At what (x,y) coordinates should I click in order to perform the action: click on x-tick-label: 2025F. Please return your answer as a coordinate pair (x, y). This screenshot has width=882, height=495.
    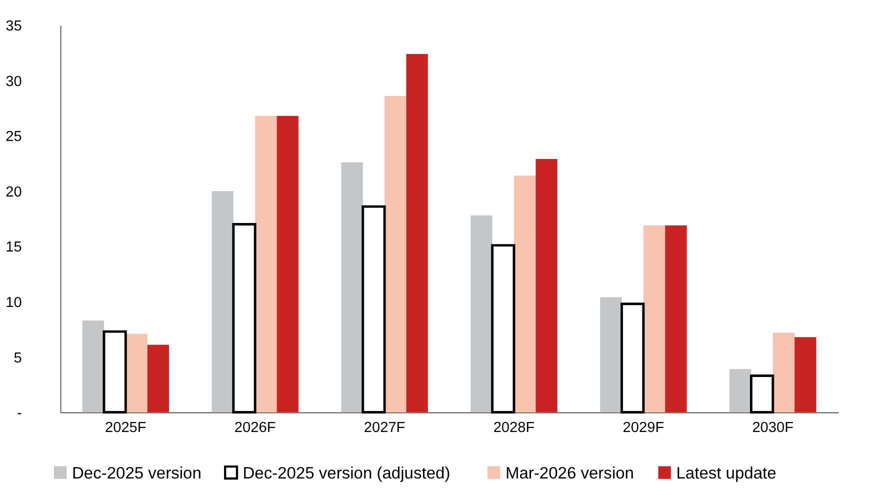
    Looking at the image, I should click on (125, 428).